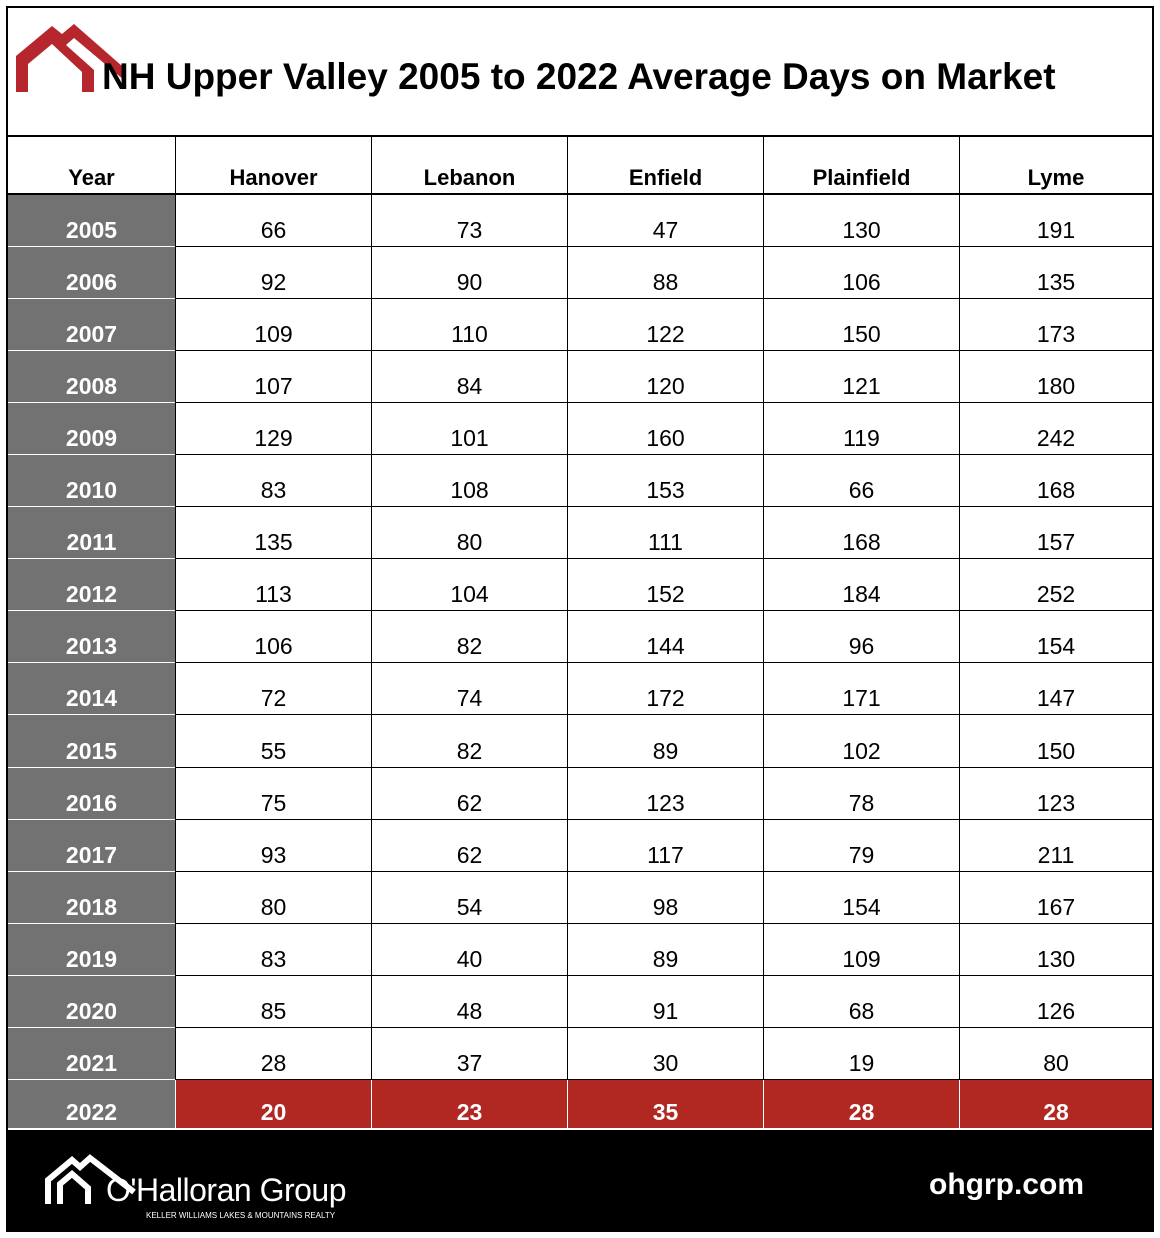  I want to click on value-cell: 54, so click(469, 897).